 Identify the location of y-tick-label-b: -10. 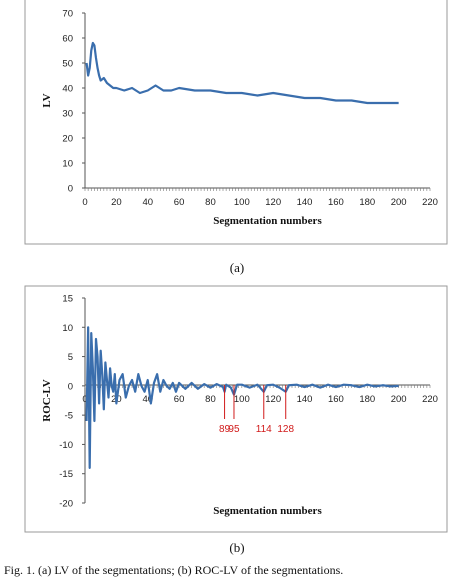
(66, 445).